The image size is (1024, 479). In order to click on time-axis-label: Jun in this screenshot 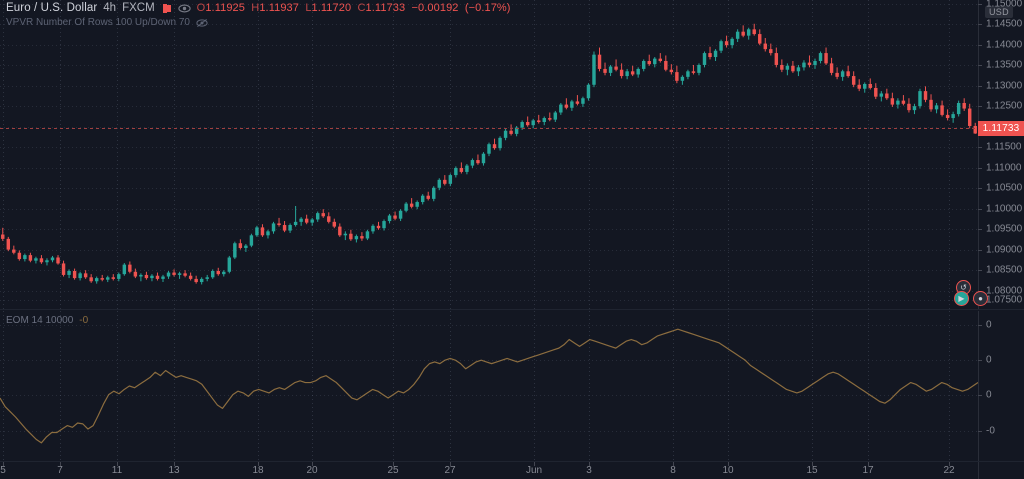, I will do `click(534, 470)`.